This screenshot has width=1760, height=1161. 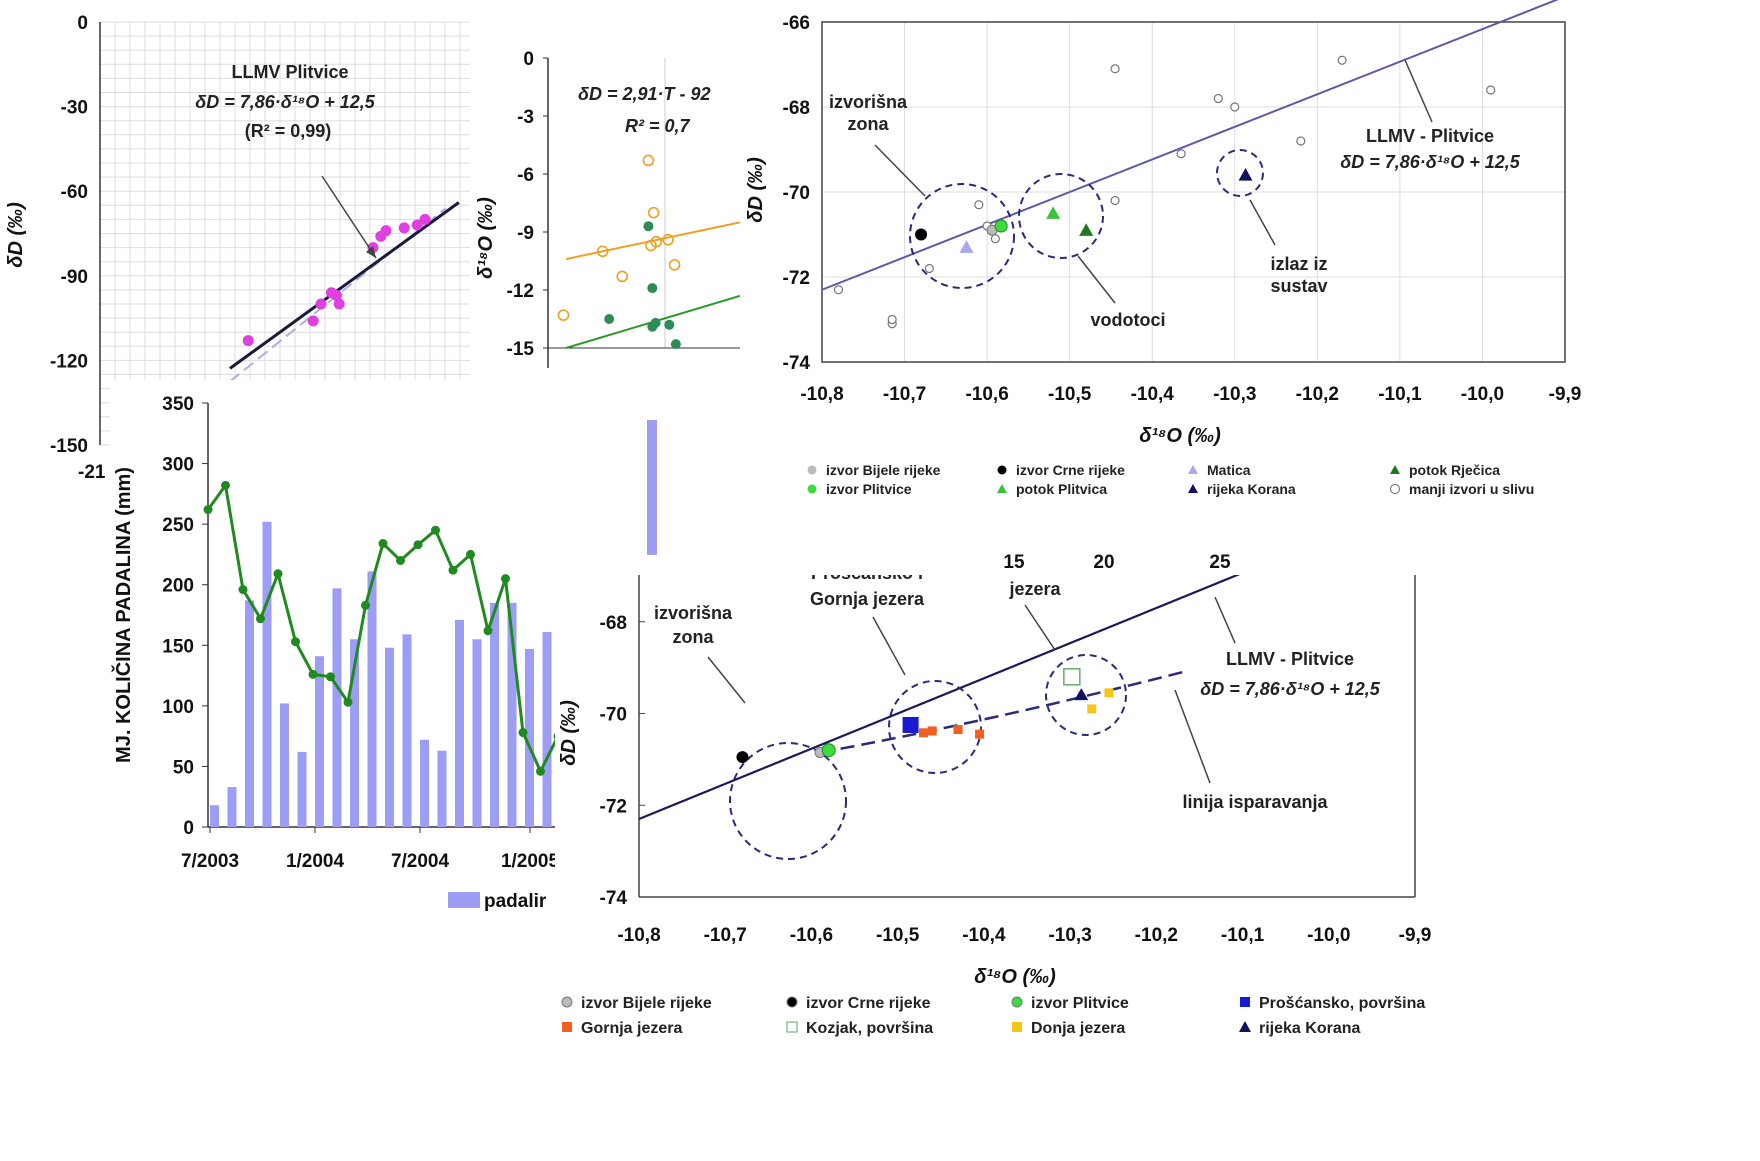 What do you see at coordinates (1070, 394) in the screenshot?
I see `x-tick-label: -10,5` at bounding box center [1070, 394].